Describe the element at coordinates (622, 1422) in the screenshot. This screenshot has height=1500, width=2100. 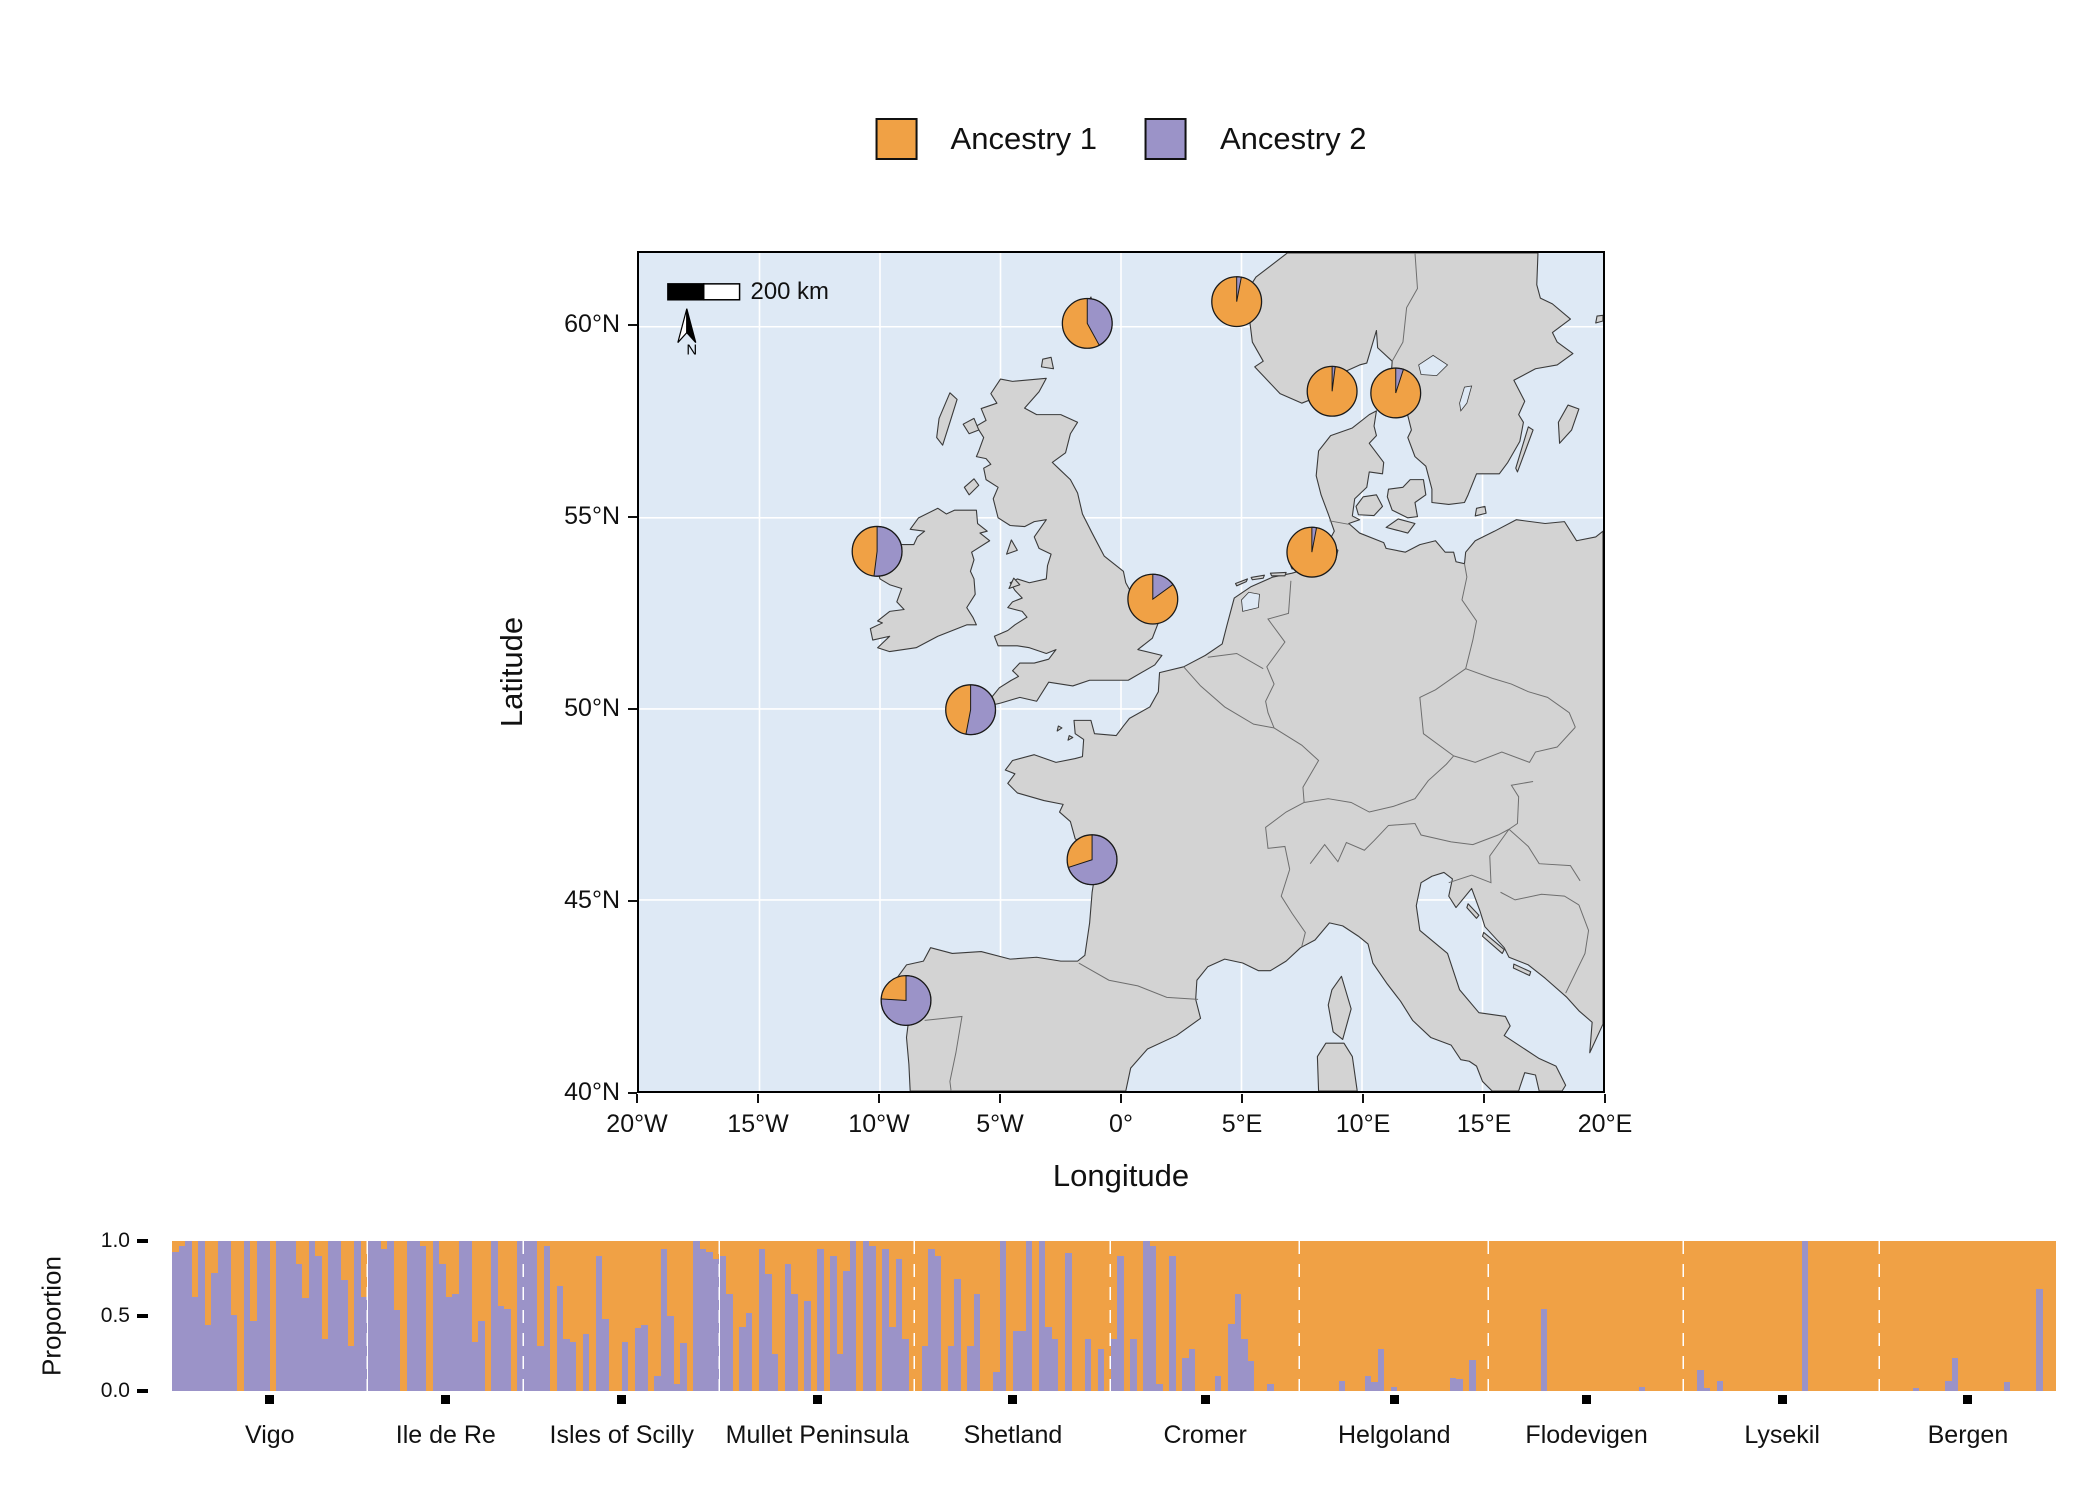
I see `bar-group-axis-cell: Isles of Scilly` at that location.